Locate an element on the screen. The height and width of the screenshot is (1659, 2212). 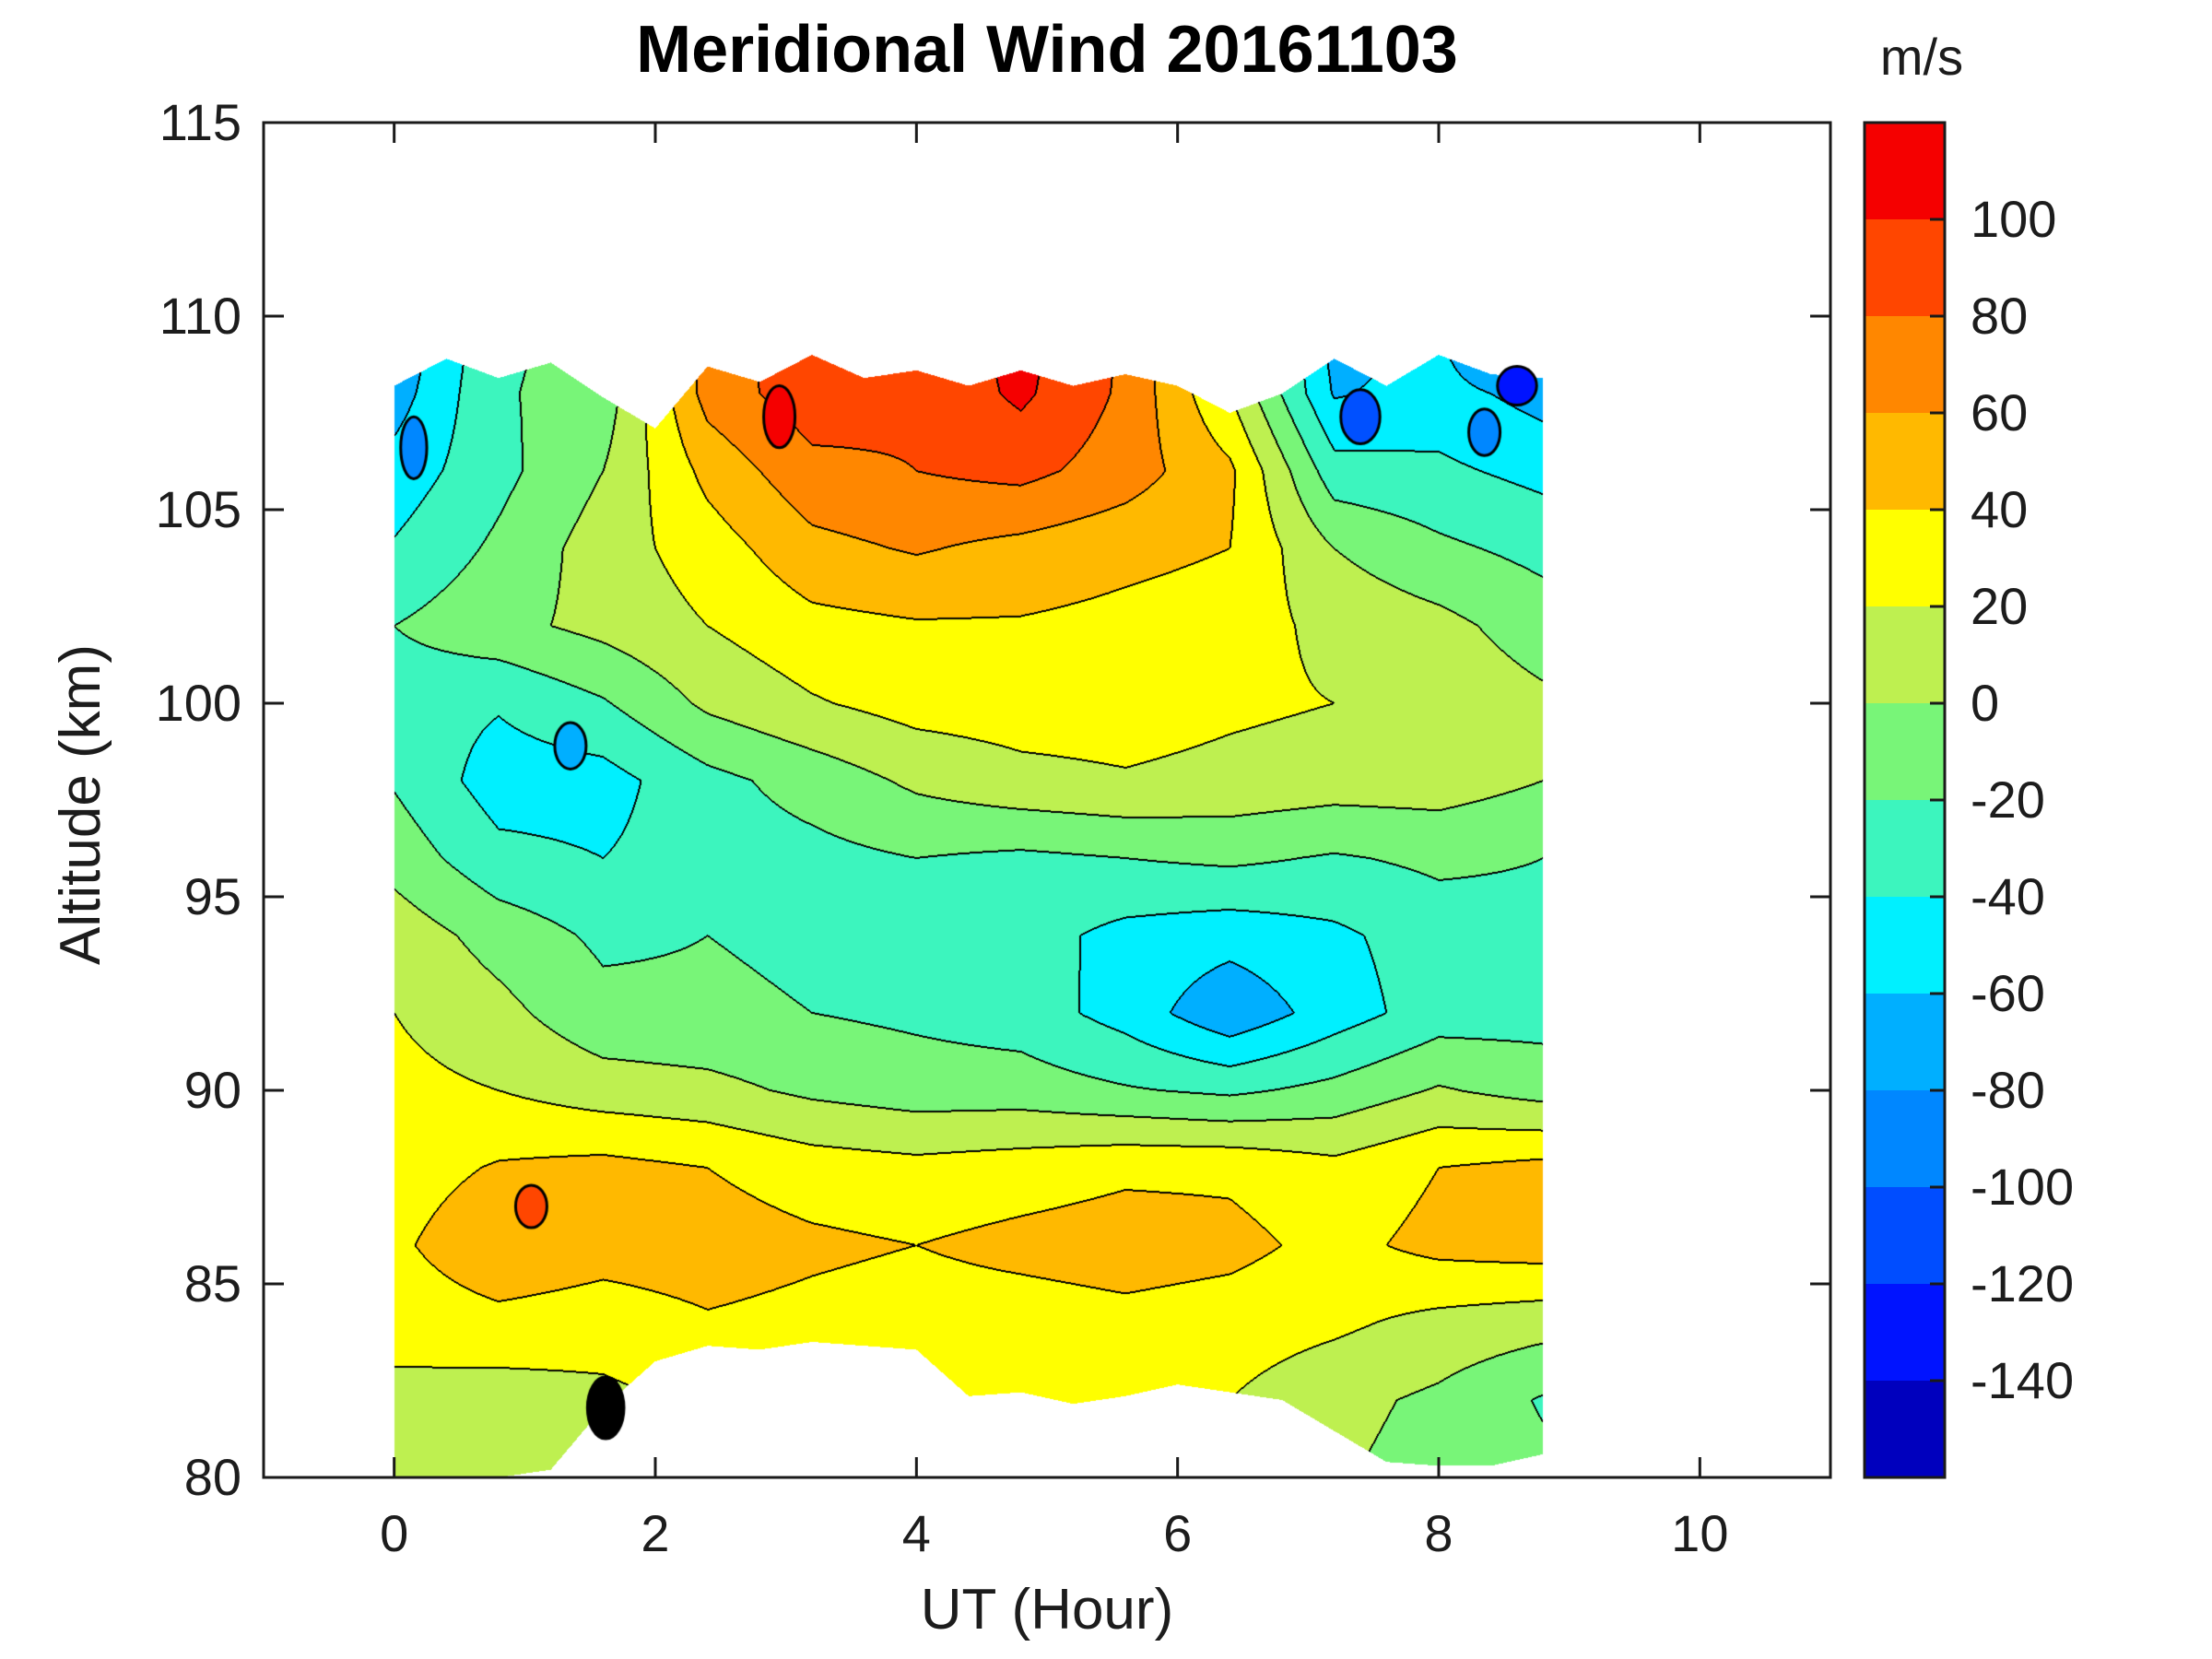
y-tick-label: 100 is located at coordinates (198, 703).